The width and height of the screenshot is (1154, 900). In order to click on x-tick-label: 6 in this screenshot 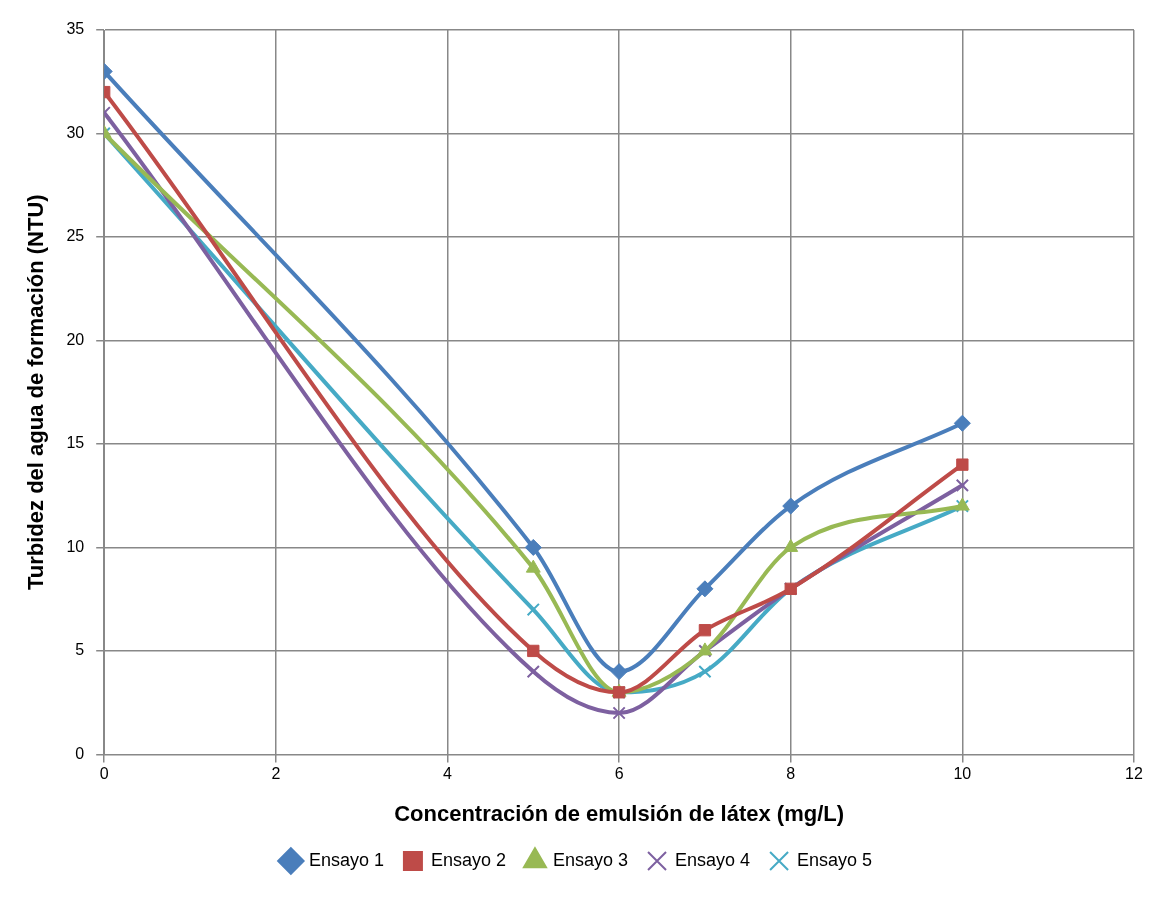, I will do `click(619, 774)`.